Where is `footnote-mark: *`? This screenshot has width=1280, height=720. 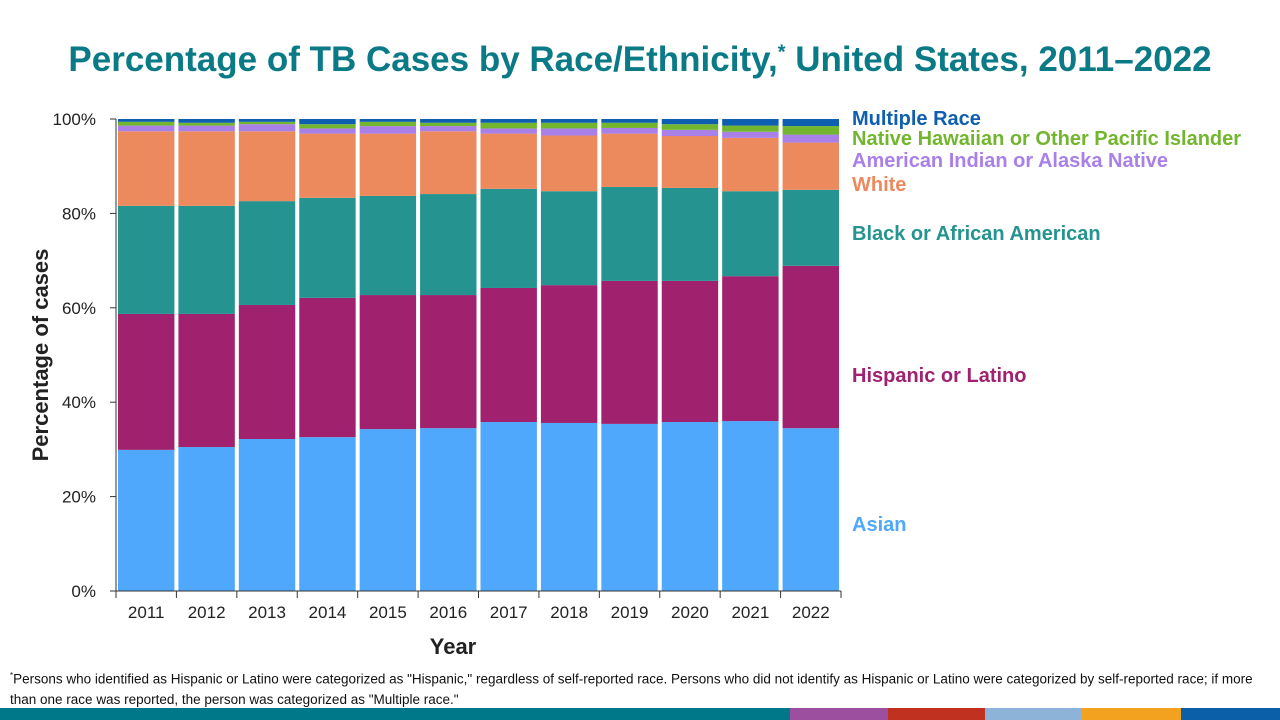 footnote-mark: * is located at coordinates (12, 675).